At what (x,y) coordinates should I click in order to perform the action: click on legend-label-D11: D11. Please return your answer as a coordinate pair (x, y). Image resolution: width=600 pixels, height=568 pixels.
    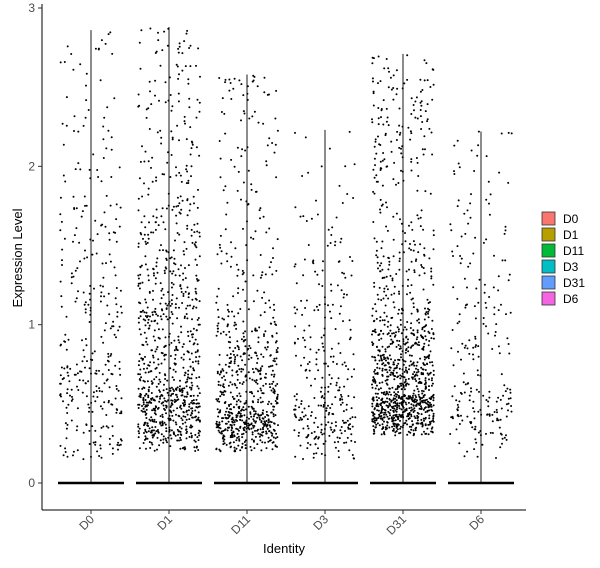
    Looking at the image, I should click on (573, 251).